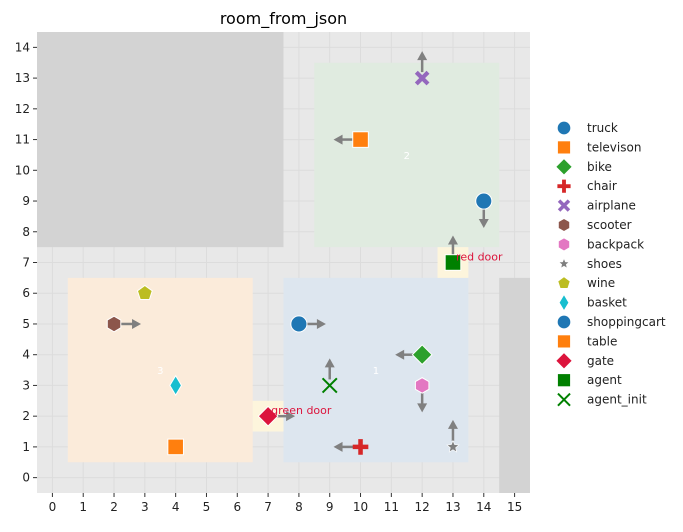 The width and height of the screenshot is (683, 532). What do you see at coordinates (237, 507) in the screenshot?
I see `x-tick-label: 6` at bounding box center [237, 507].